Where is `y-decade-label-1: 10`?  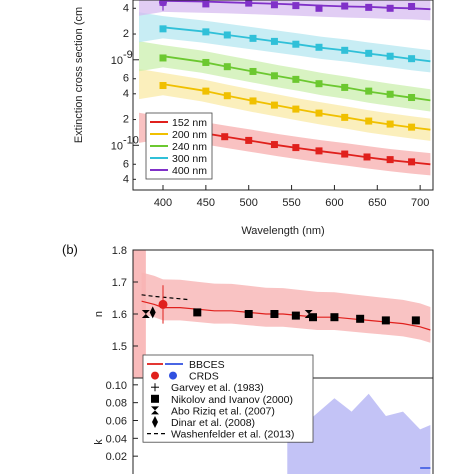 y-decade-label-1: 10 is located at coordinates (117, 146).